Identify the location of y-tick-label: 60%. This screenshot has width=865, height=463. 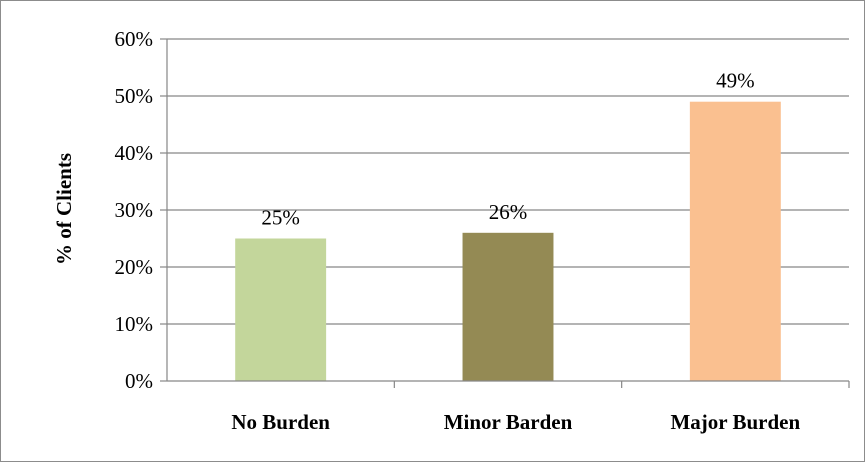
(134, 39).